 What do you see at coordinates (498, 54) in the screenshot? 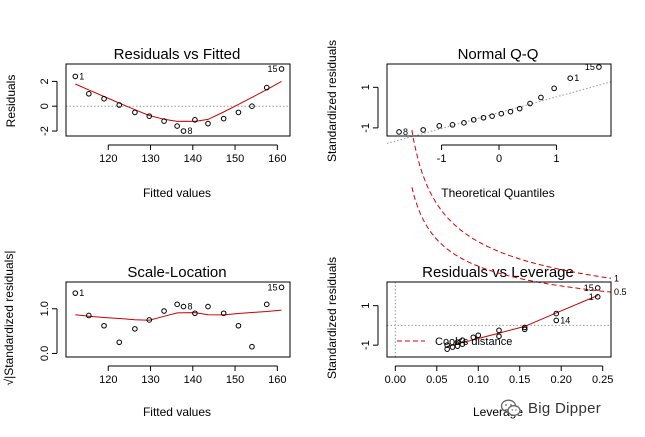
I see `panel-title: Normal Q-Q` at bounding box center [498, 54].